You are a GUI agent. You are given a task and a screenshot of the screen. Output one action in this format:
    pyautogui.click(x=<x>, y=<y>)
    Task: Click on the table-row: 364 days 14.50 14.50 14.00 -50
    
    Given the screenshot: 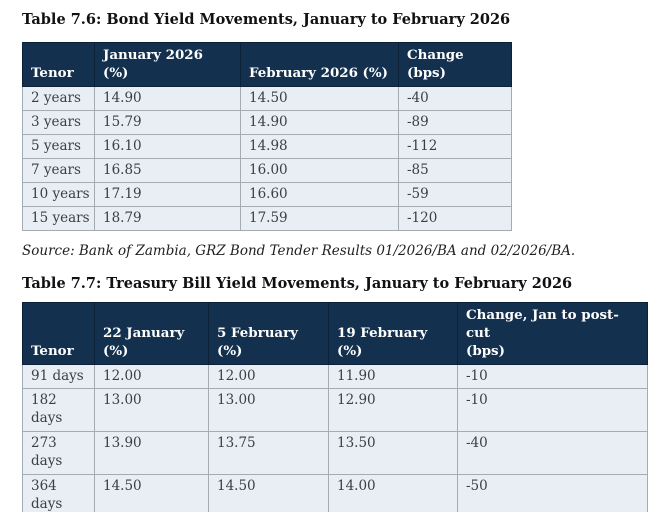 What is the action you would take?
    pyautogui.click(x=335, y=493)
    